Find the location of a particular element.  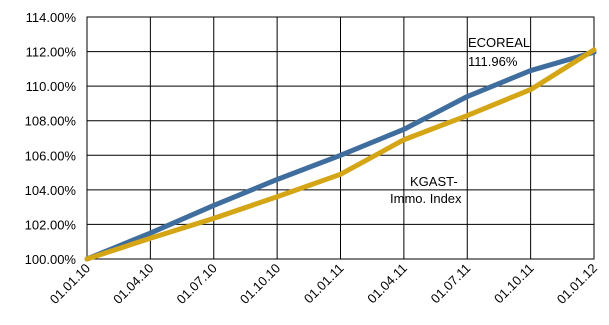

x-tick-label: 01.01.11 is located at coordinates (324, 284).